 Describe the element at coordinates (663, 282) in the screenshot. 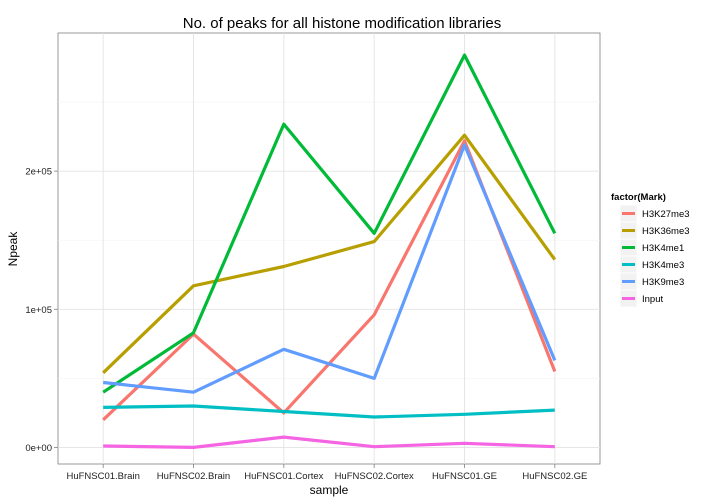

I see `legend-label: H3K9me3` at that location.